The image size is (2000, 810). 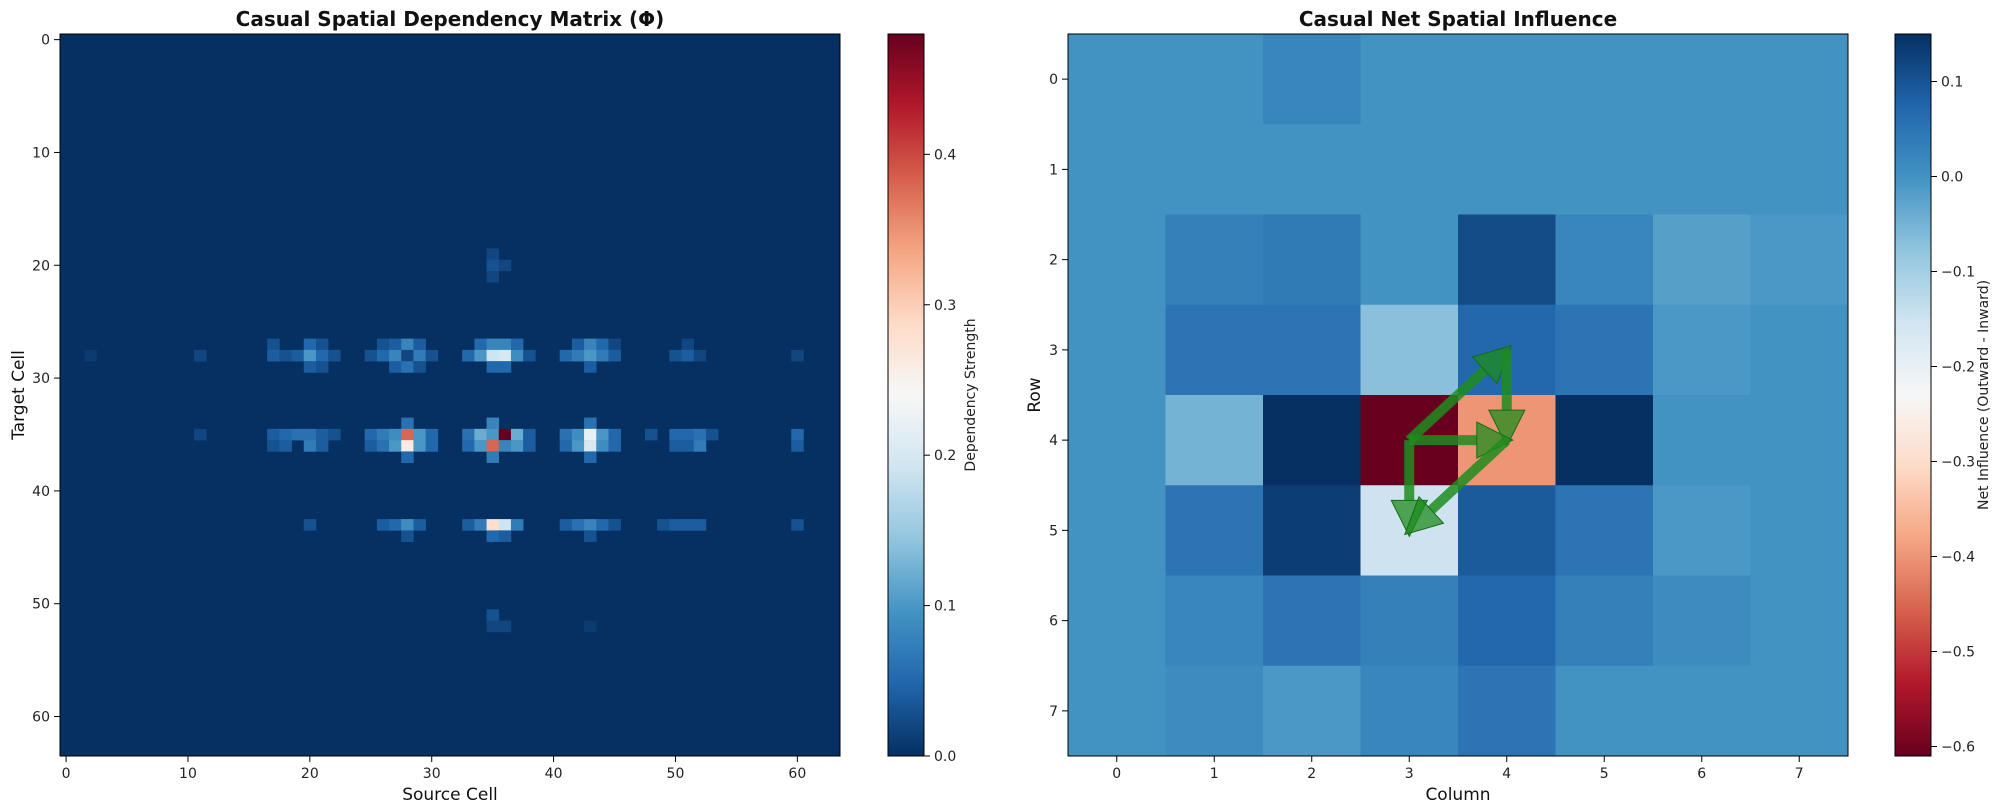 What do you see at coordinates (797, 774) in the screenshot?
I see `x-tick-label: 60` at bounding box center [797, 774].